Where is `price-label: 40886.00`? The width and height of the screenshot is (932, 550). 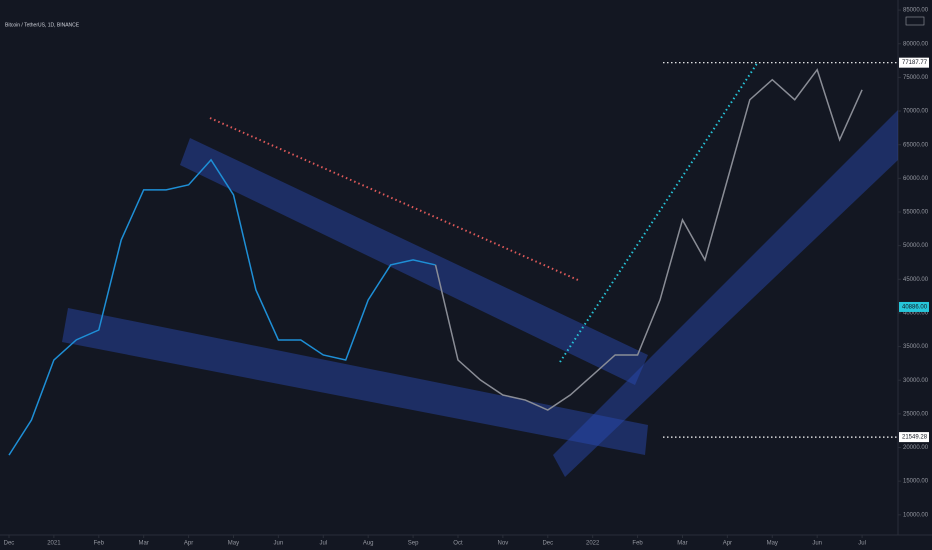
price-label: 40886.00 is located at coordinates (915, 308).